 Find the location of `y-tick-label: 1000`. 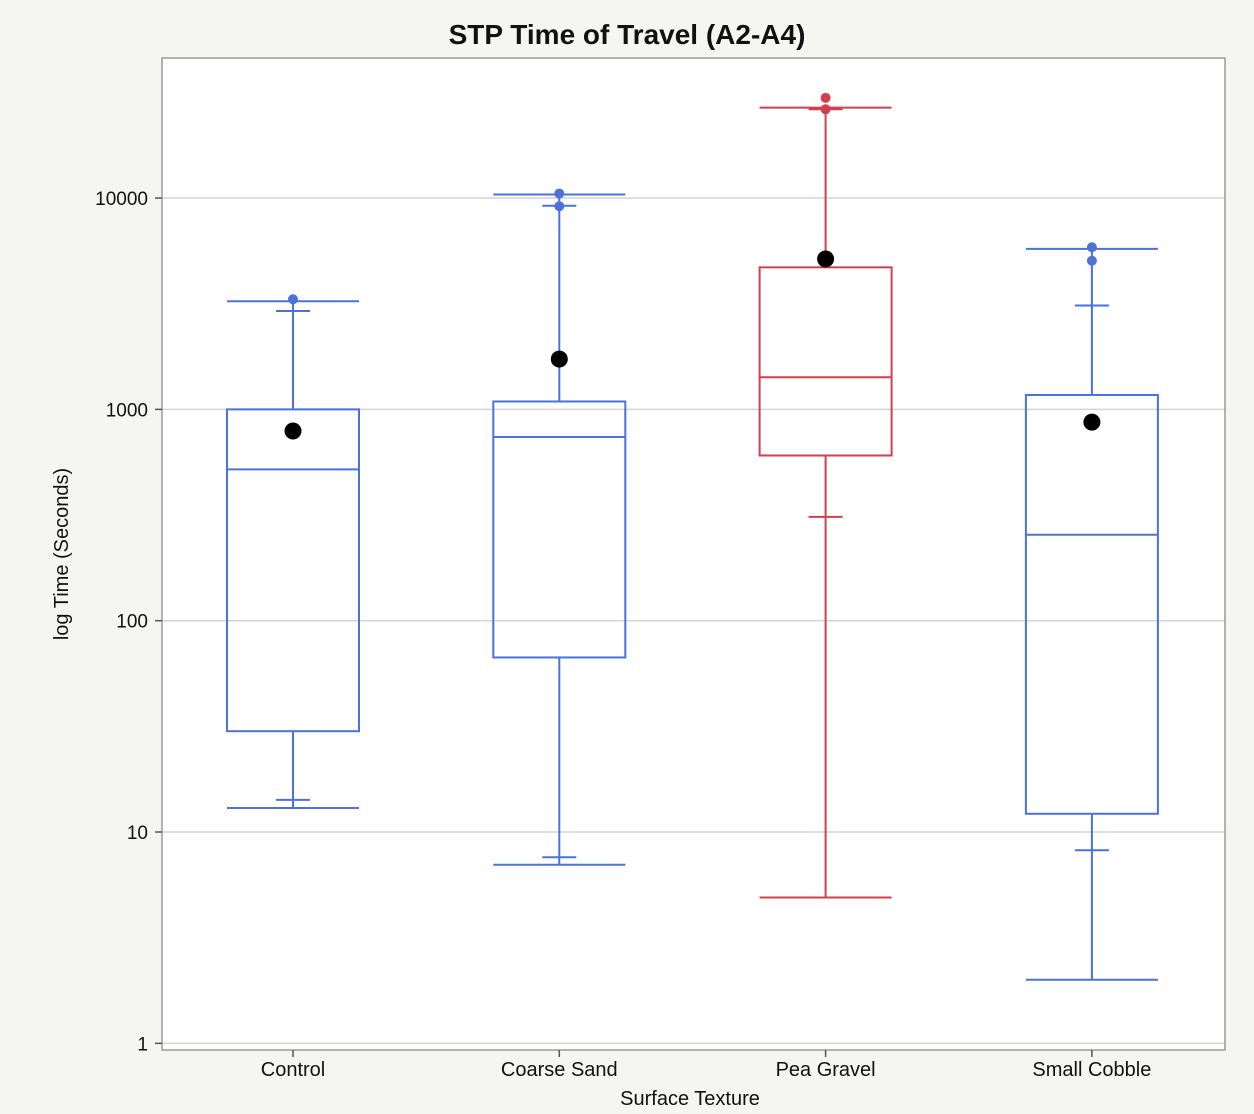

y-tick-label: 1000 is located at coordinates (127, 410).